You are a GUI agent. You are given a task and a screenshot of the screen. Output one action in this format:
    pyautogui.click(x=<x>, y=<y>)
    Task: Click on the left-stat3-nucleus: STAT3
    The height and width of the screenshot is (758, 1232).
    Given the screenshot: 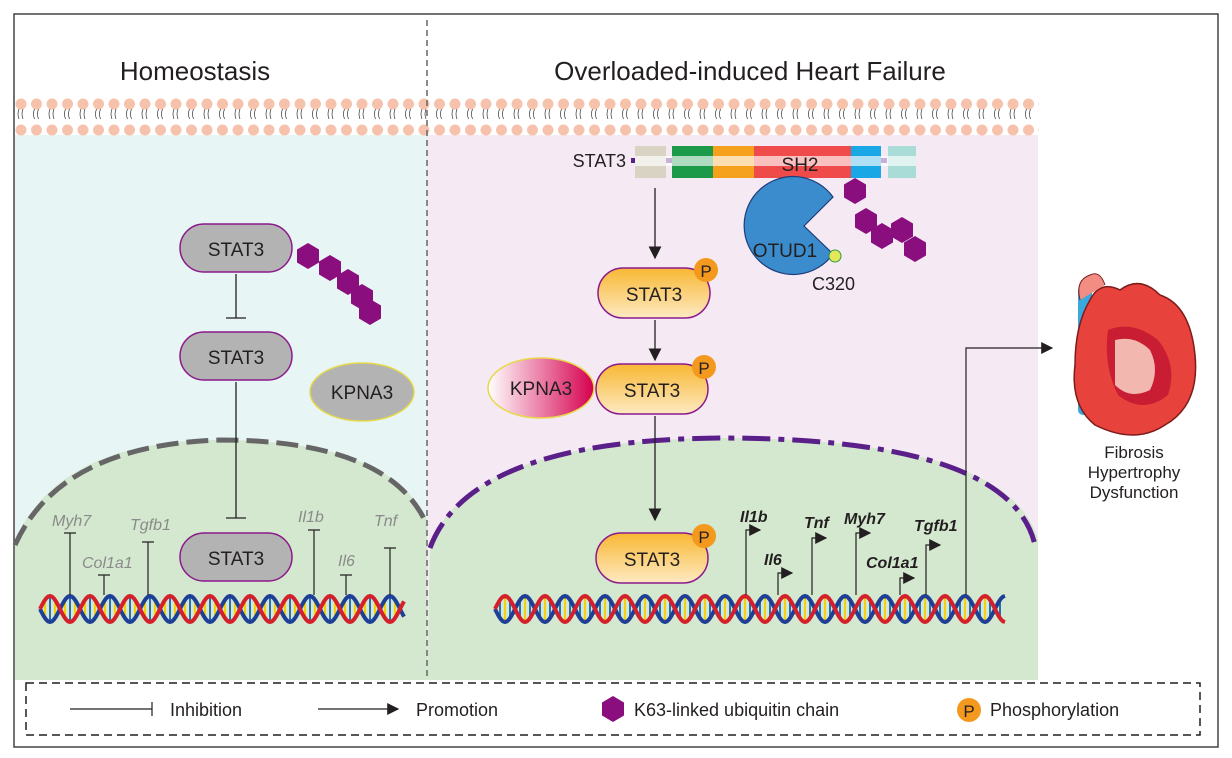 What is the action you would take?
    pyautogui.click(x=236, y=557)
    